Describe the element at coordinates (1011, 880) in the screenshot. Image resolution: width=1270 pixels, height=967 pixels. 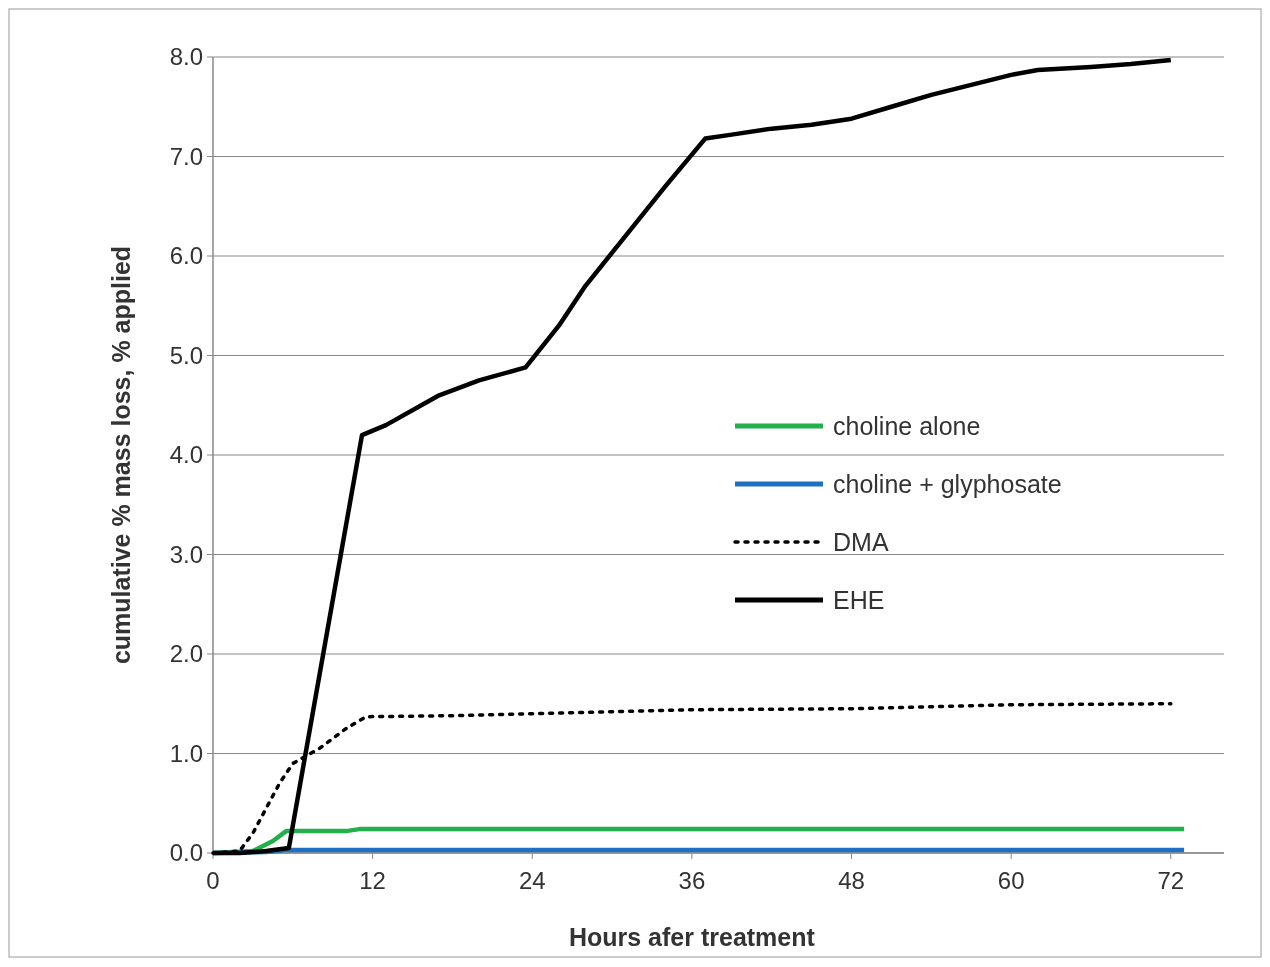
I see `x-tick-label: 60` at that location.